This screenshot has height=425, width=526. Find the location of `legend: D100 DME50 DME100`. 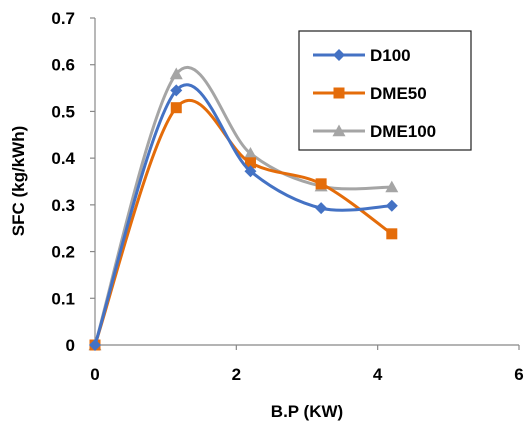

legend: D100 DME50 DME100 is located at coordinates (385, 90).